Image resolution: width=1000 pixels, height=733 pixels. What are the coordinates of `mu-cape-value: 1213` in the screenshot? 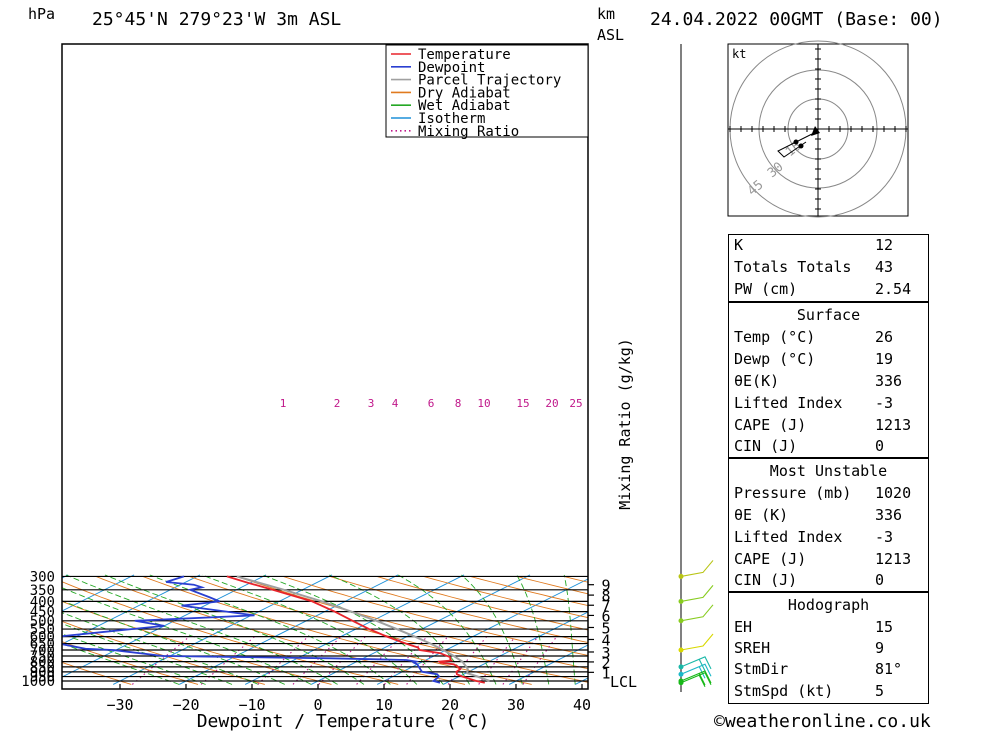 It's located at (893, 559).